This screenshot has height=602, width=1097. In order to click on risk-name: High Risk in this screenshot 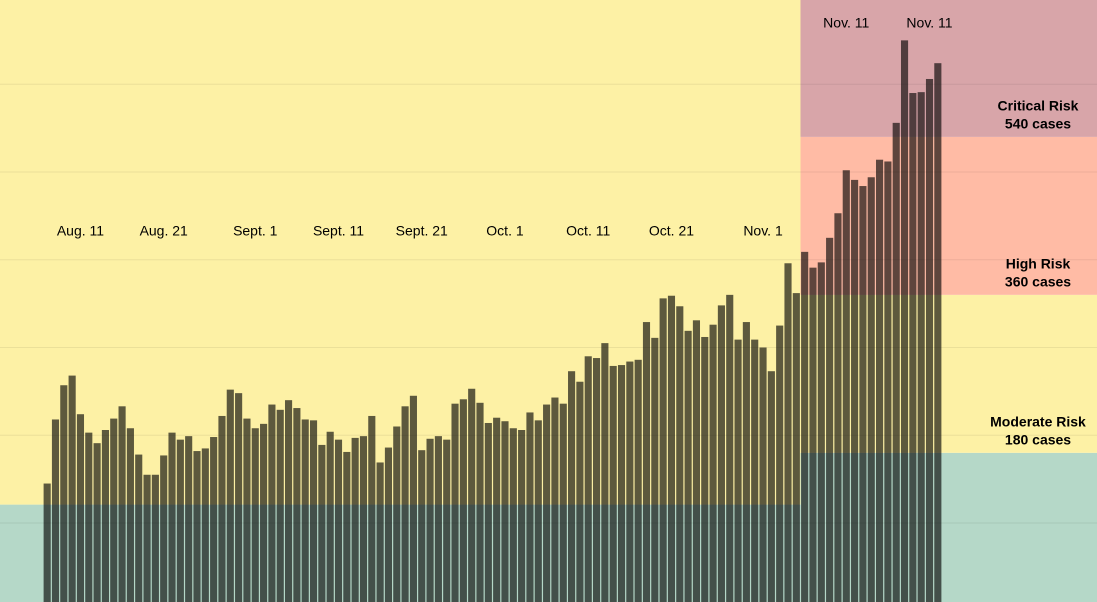, I will do `click(1038, 264)`.